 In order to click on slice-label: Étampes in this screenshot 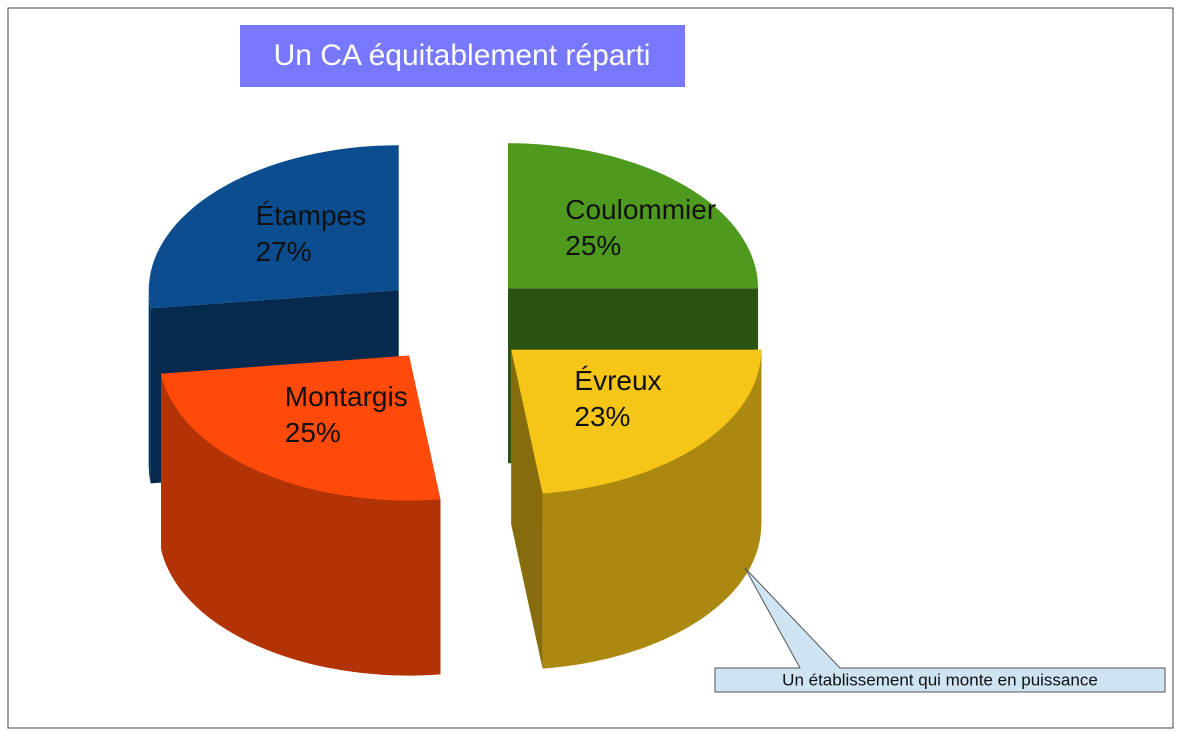, I will do `click(311, 215)`.